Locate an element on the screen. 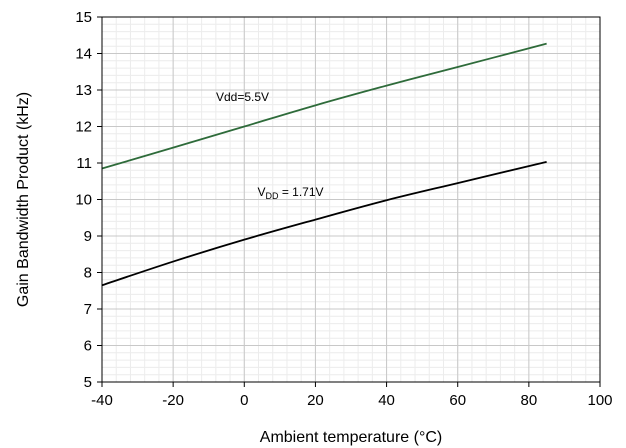 The width and height of the screenshot is (626, 448). y-tick-labels: 5 6 7 8 9 10 11 12 13 14 15 is located at coordinates (83, 200).